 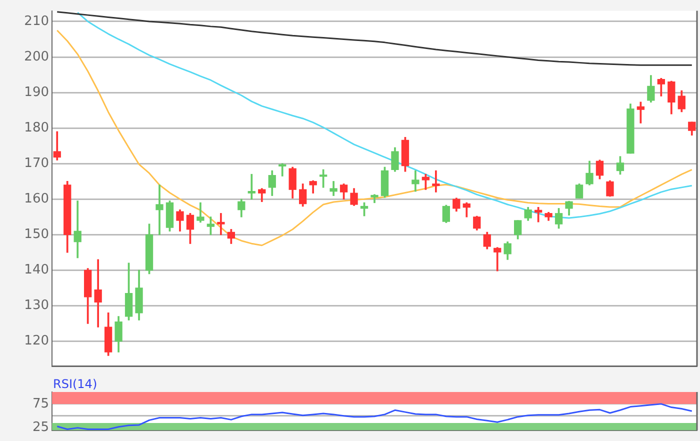 I want to click on y-tick-label: 25, so click(x=40, y=428).